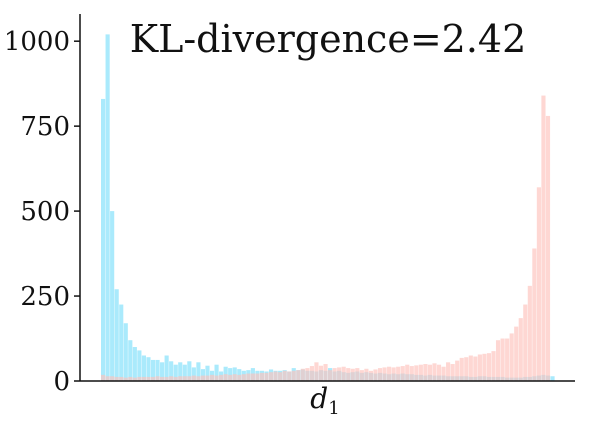 This screenshot has width=590, height=427. What do you see at coordinates (45, 212) in the screenshot?
I see `y-tick-label: 500` at bounding box center [45, 212].